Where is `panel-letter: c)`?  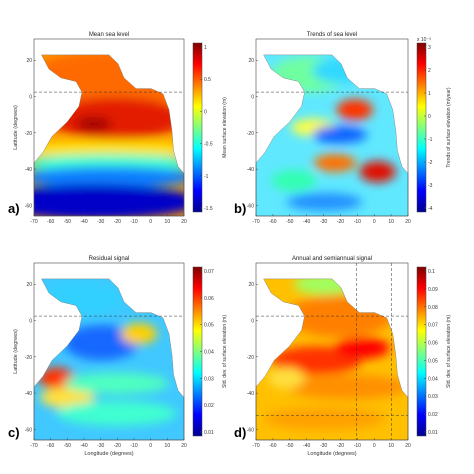 panel-letter: c) is located at coordinates (14, 432).